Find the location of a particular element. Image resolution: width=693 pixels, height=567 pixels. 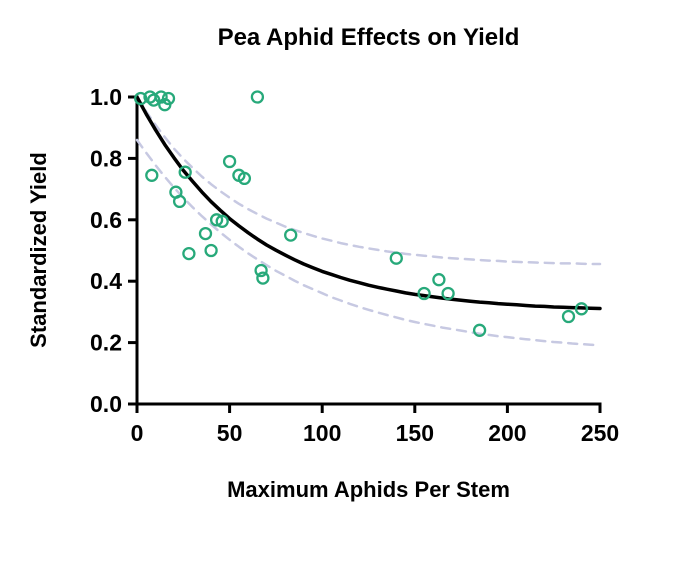

x-tick-label: 200 is located at coordinates (507, 433).